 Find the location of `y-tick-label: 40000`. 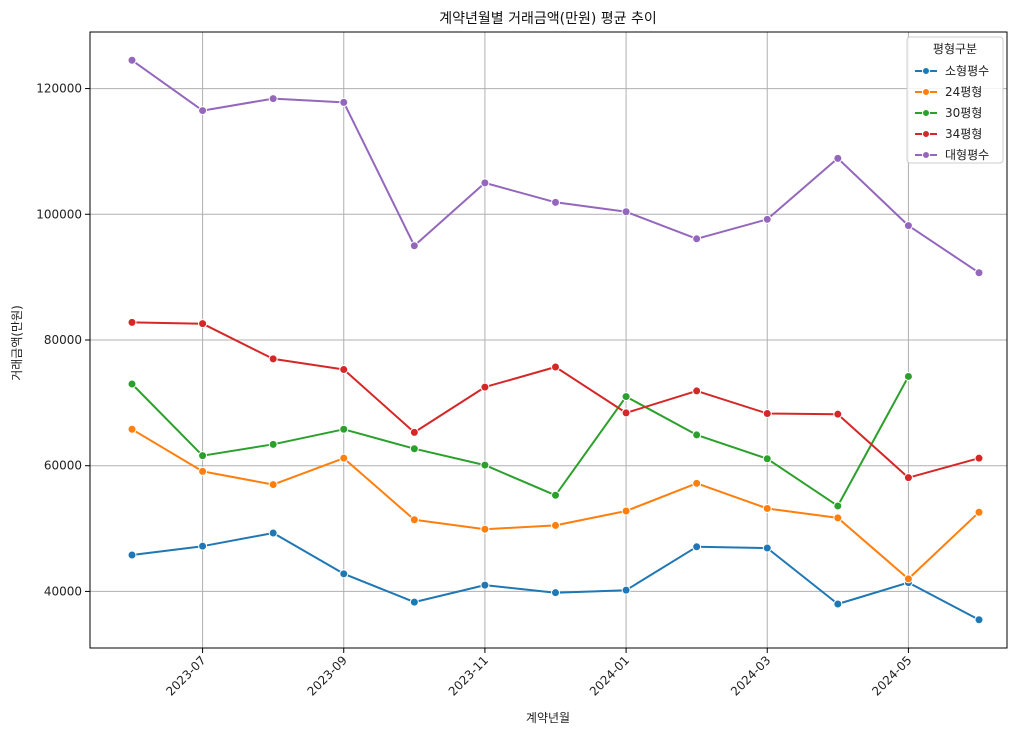

y-tick-label: 40000 is located at coordinates (63, 591).